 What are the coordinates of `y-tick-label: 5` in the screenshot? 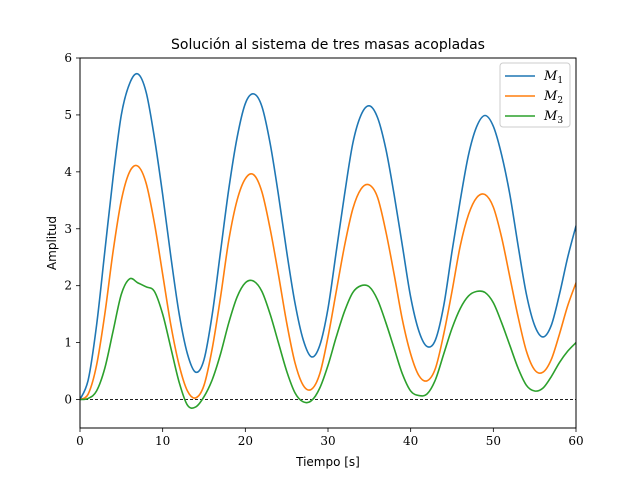 It's located at (68, 115).